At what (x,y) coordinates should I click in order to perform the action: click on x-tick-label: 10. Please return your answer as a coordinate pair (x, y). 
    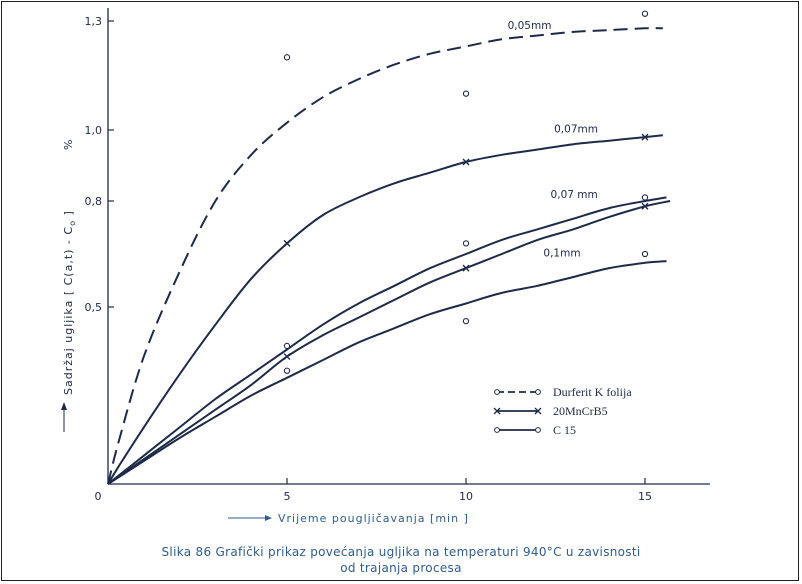
    Looking at the image, I should click on (466, 496).